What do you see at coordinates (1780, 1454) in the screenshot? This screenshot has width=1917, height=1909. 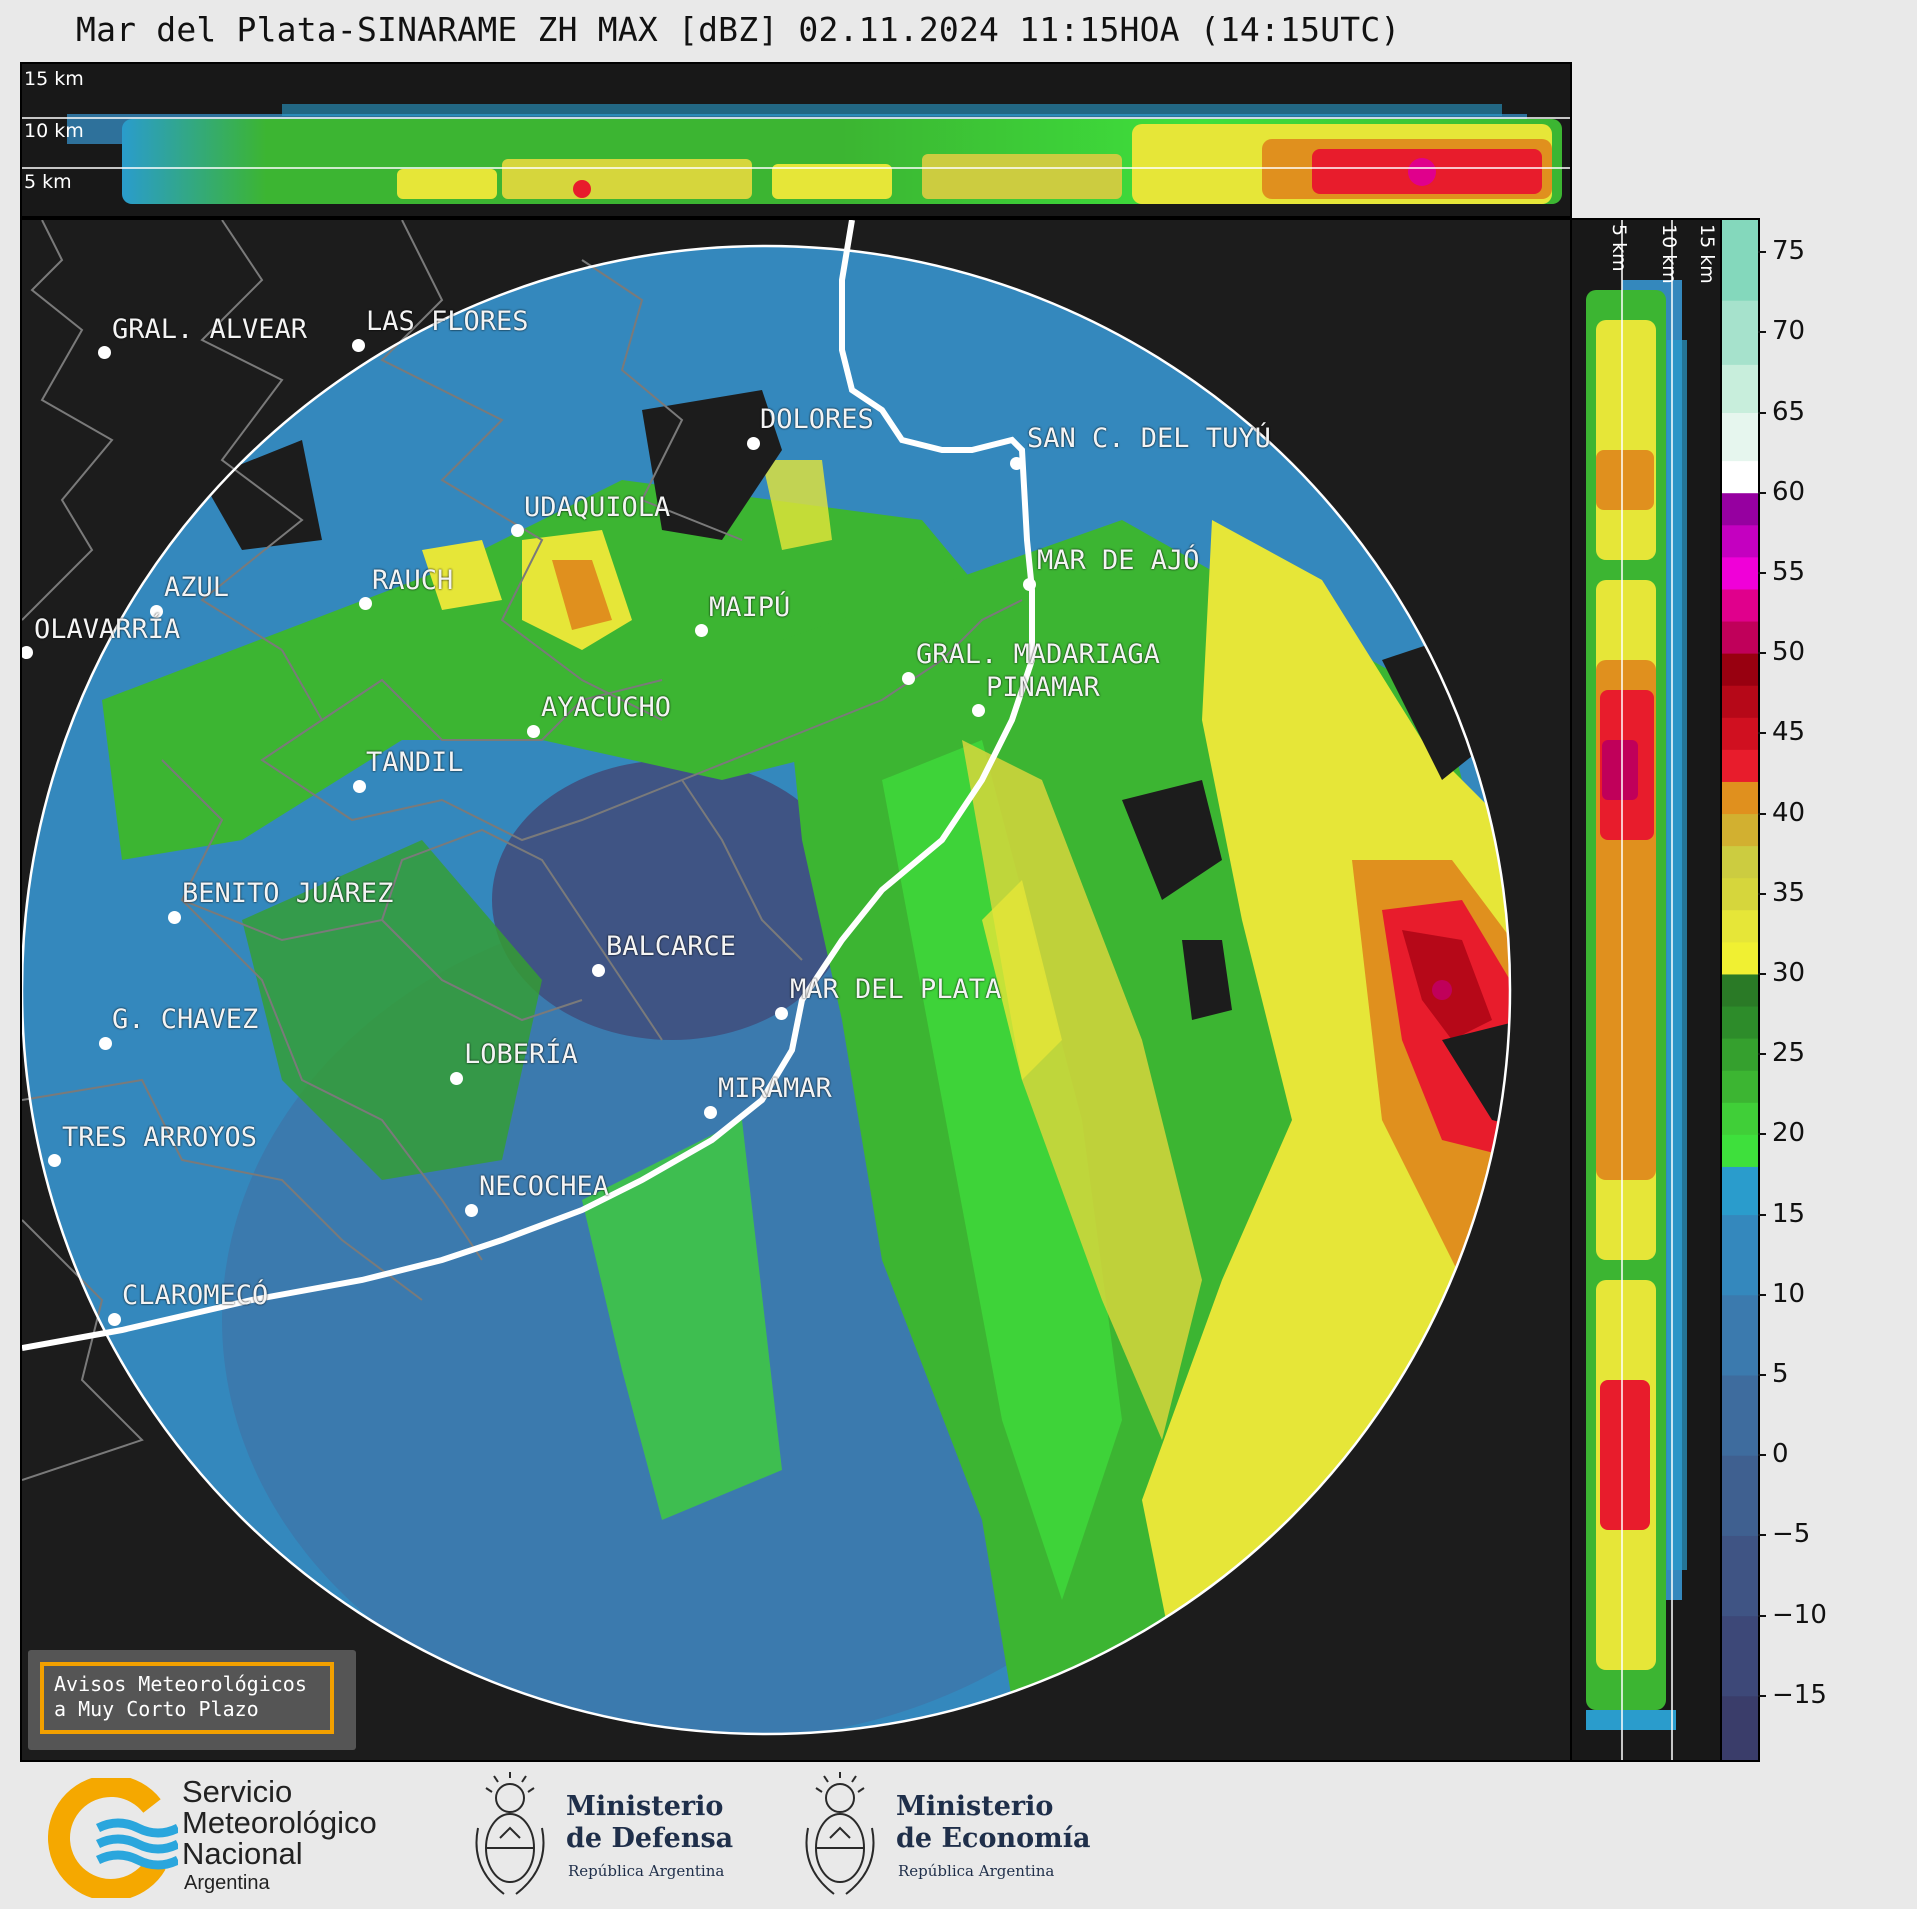 I see `colorbar-tick-label: 0` at bounding box center [1780, 1454].